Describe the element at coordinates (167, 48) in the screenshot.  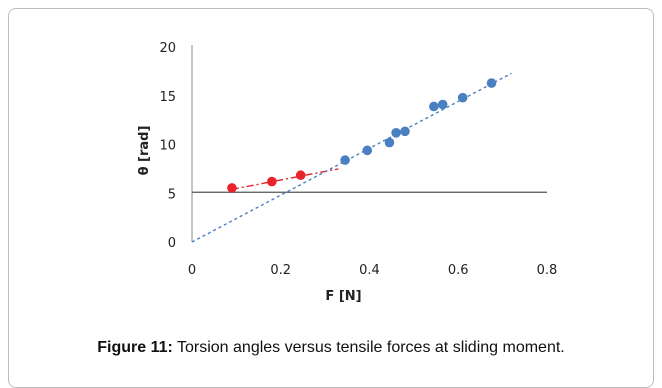
I see `y-tick-label: 20` at that location.